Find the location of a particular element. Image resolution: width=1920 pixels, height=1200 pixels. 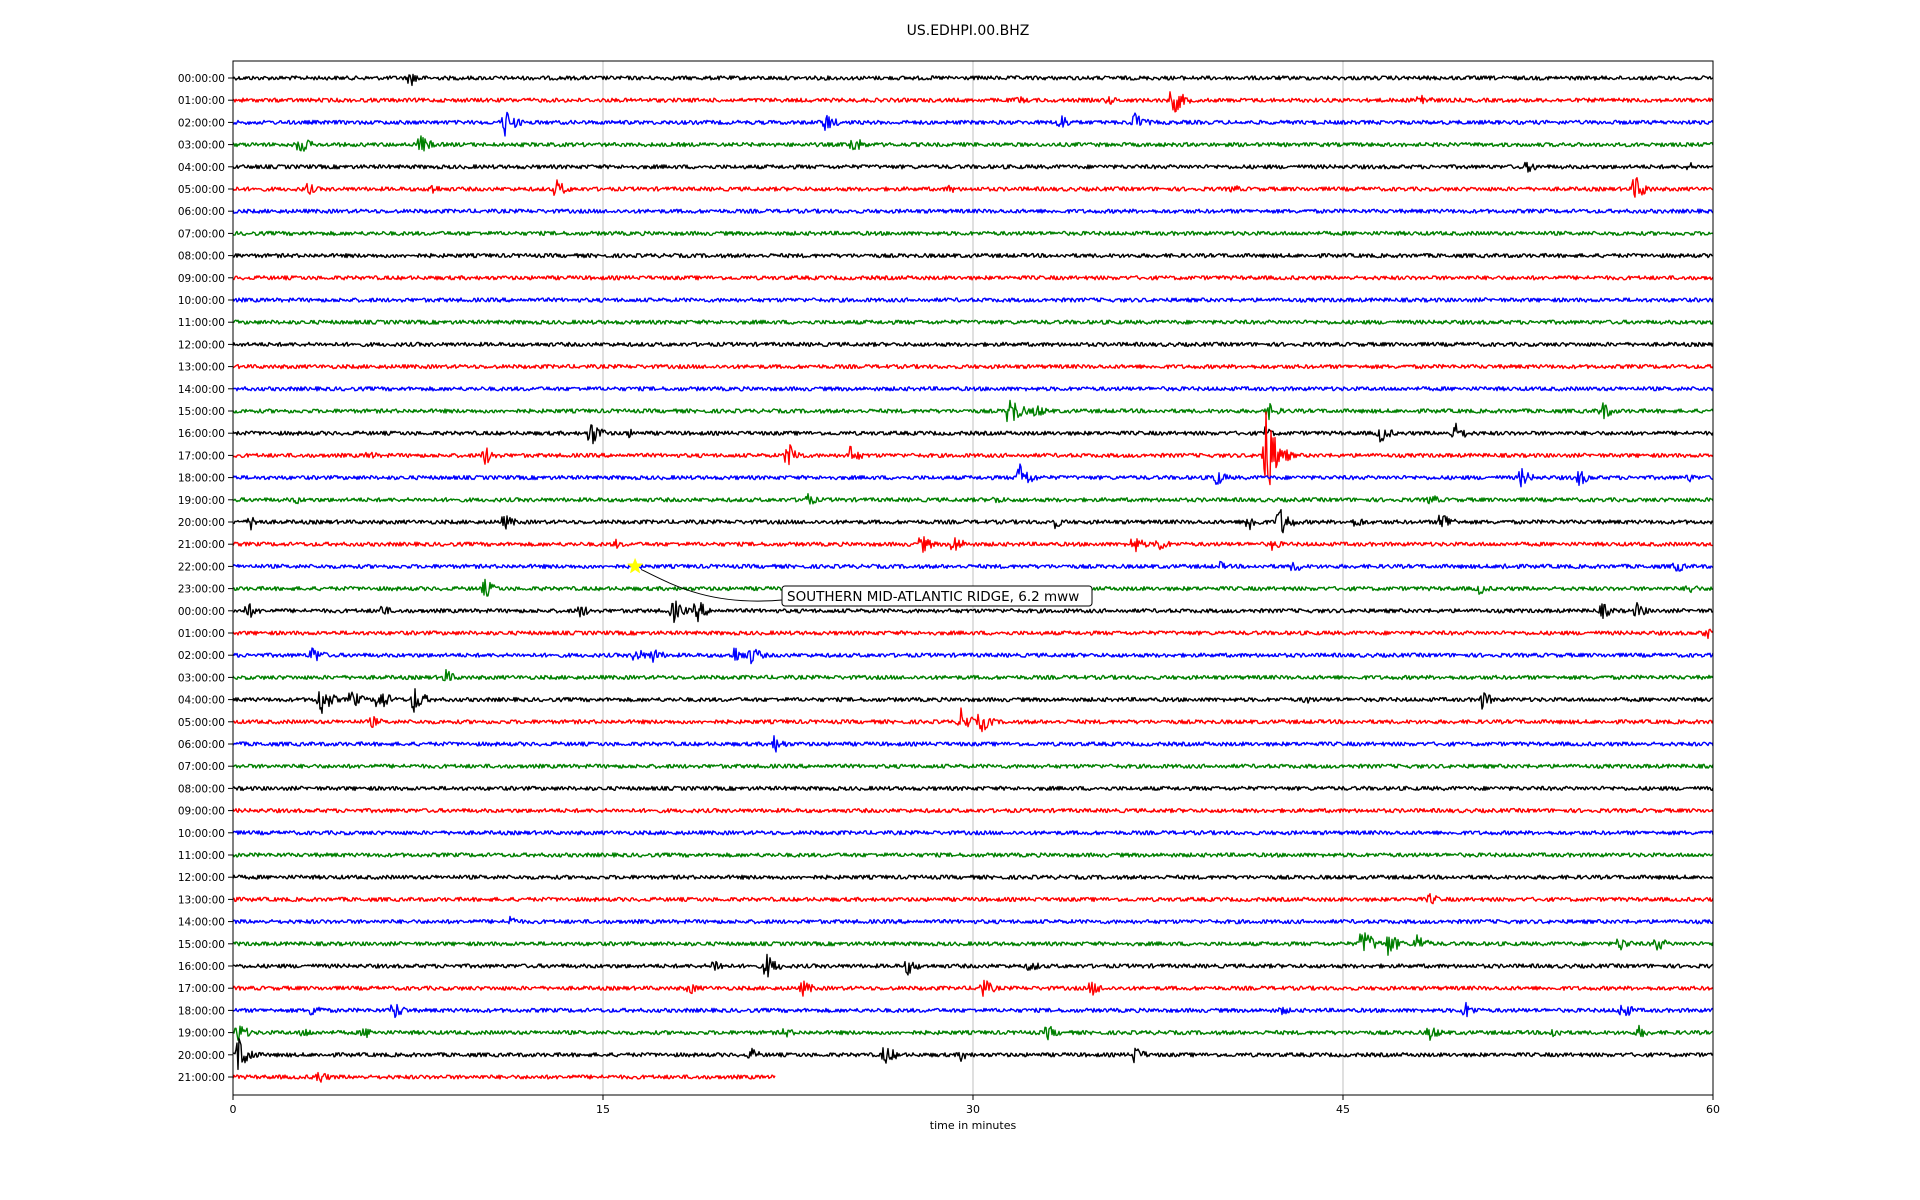

annotation-label: SOUTHERN MID-ATLANTIC RIDGE, 6.2 mww is located at coordinates (933, 597).